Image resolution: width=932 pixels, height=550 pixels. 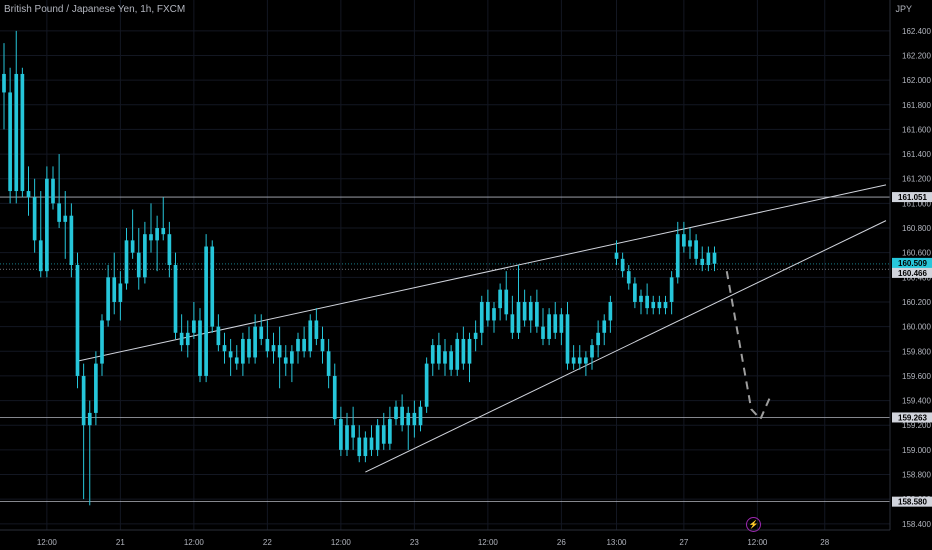 What do you see at coordinates (916, 31) in the screenshot?
I see `y-tick-label: 162.400` at bounding box center [916, 31].